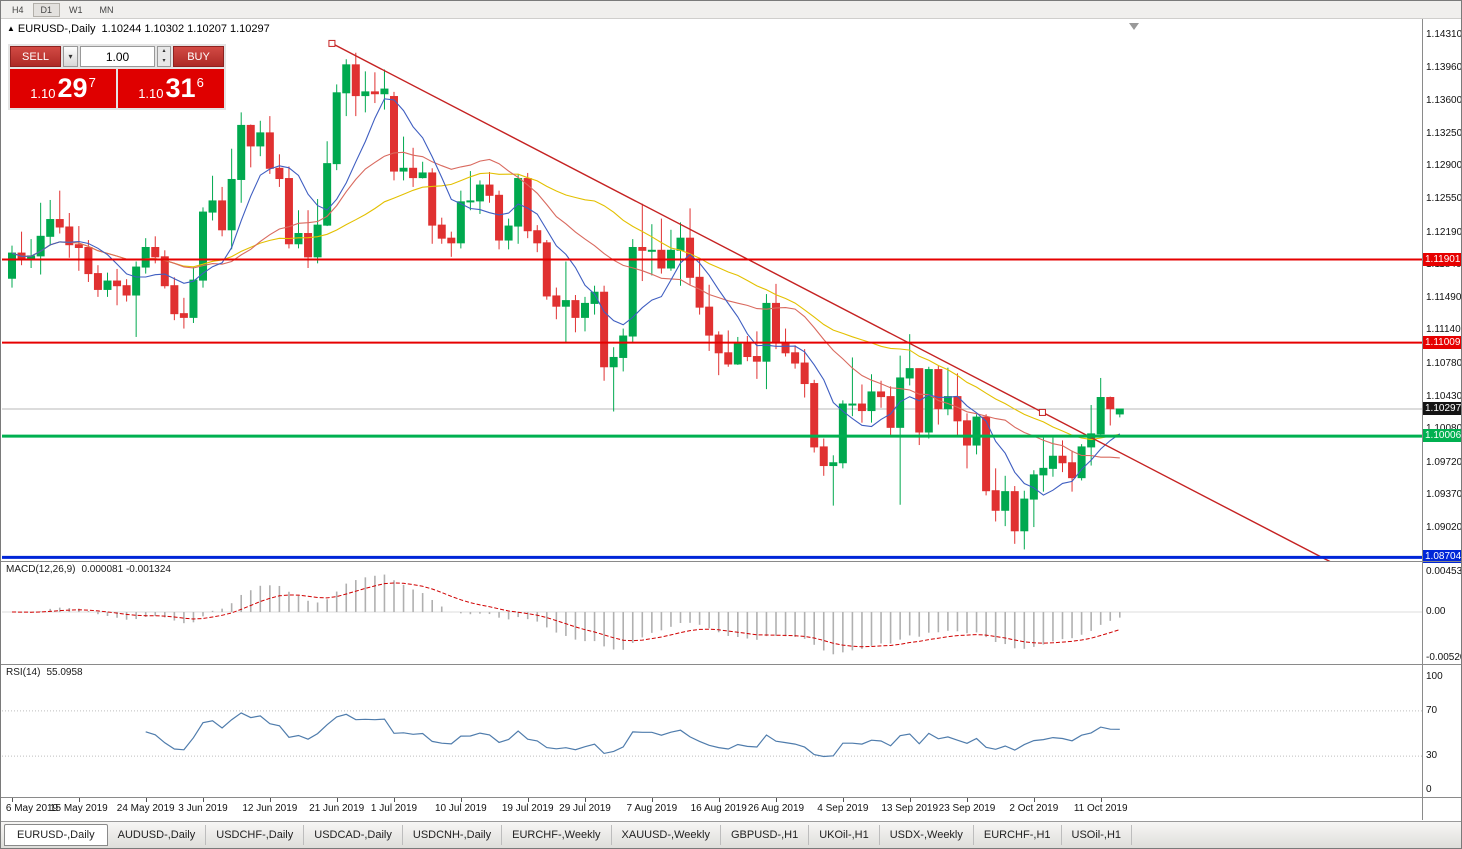  I want to click on sell-price-big-digits: 29, so click(72, 88).